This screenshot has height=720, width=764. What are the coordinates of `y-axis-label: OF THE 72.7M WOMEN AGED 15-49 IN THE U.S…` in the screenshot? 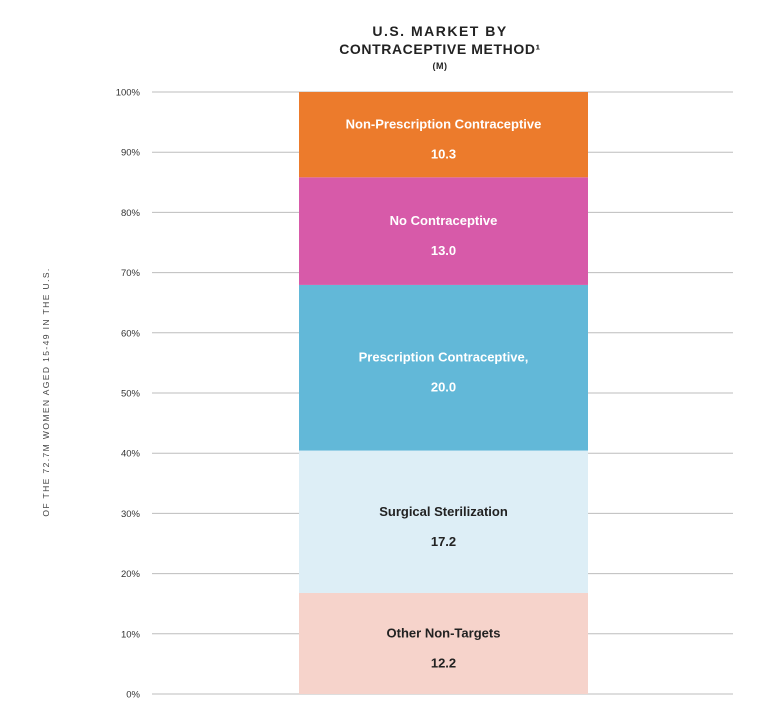 It's located at (46, 391).